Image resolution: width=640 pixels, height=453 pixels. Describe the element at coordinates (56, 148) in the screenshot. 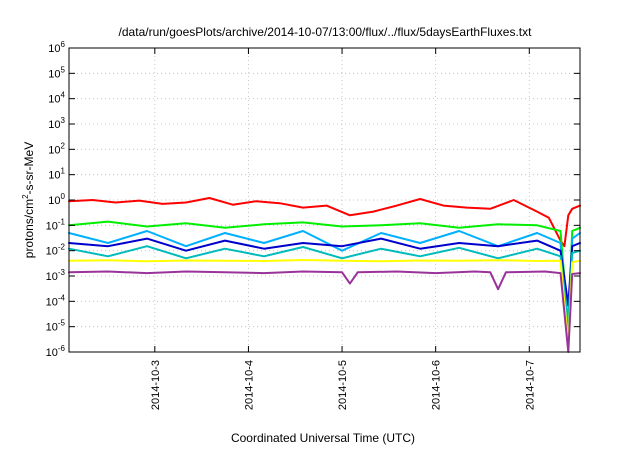

I see `y-tick-label: 10²` at that location.